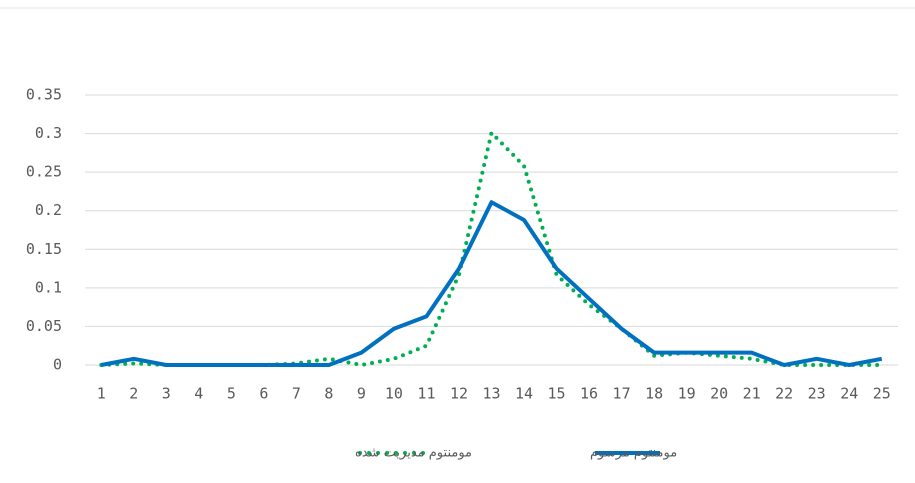 The width and height of the screenshot is (915, 483). Describe the element at coordinates (133, 394) in the screenshot. I see `x-tick-label: 2` at that location.